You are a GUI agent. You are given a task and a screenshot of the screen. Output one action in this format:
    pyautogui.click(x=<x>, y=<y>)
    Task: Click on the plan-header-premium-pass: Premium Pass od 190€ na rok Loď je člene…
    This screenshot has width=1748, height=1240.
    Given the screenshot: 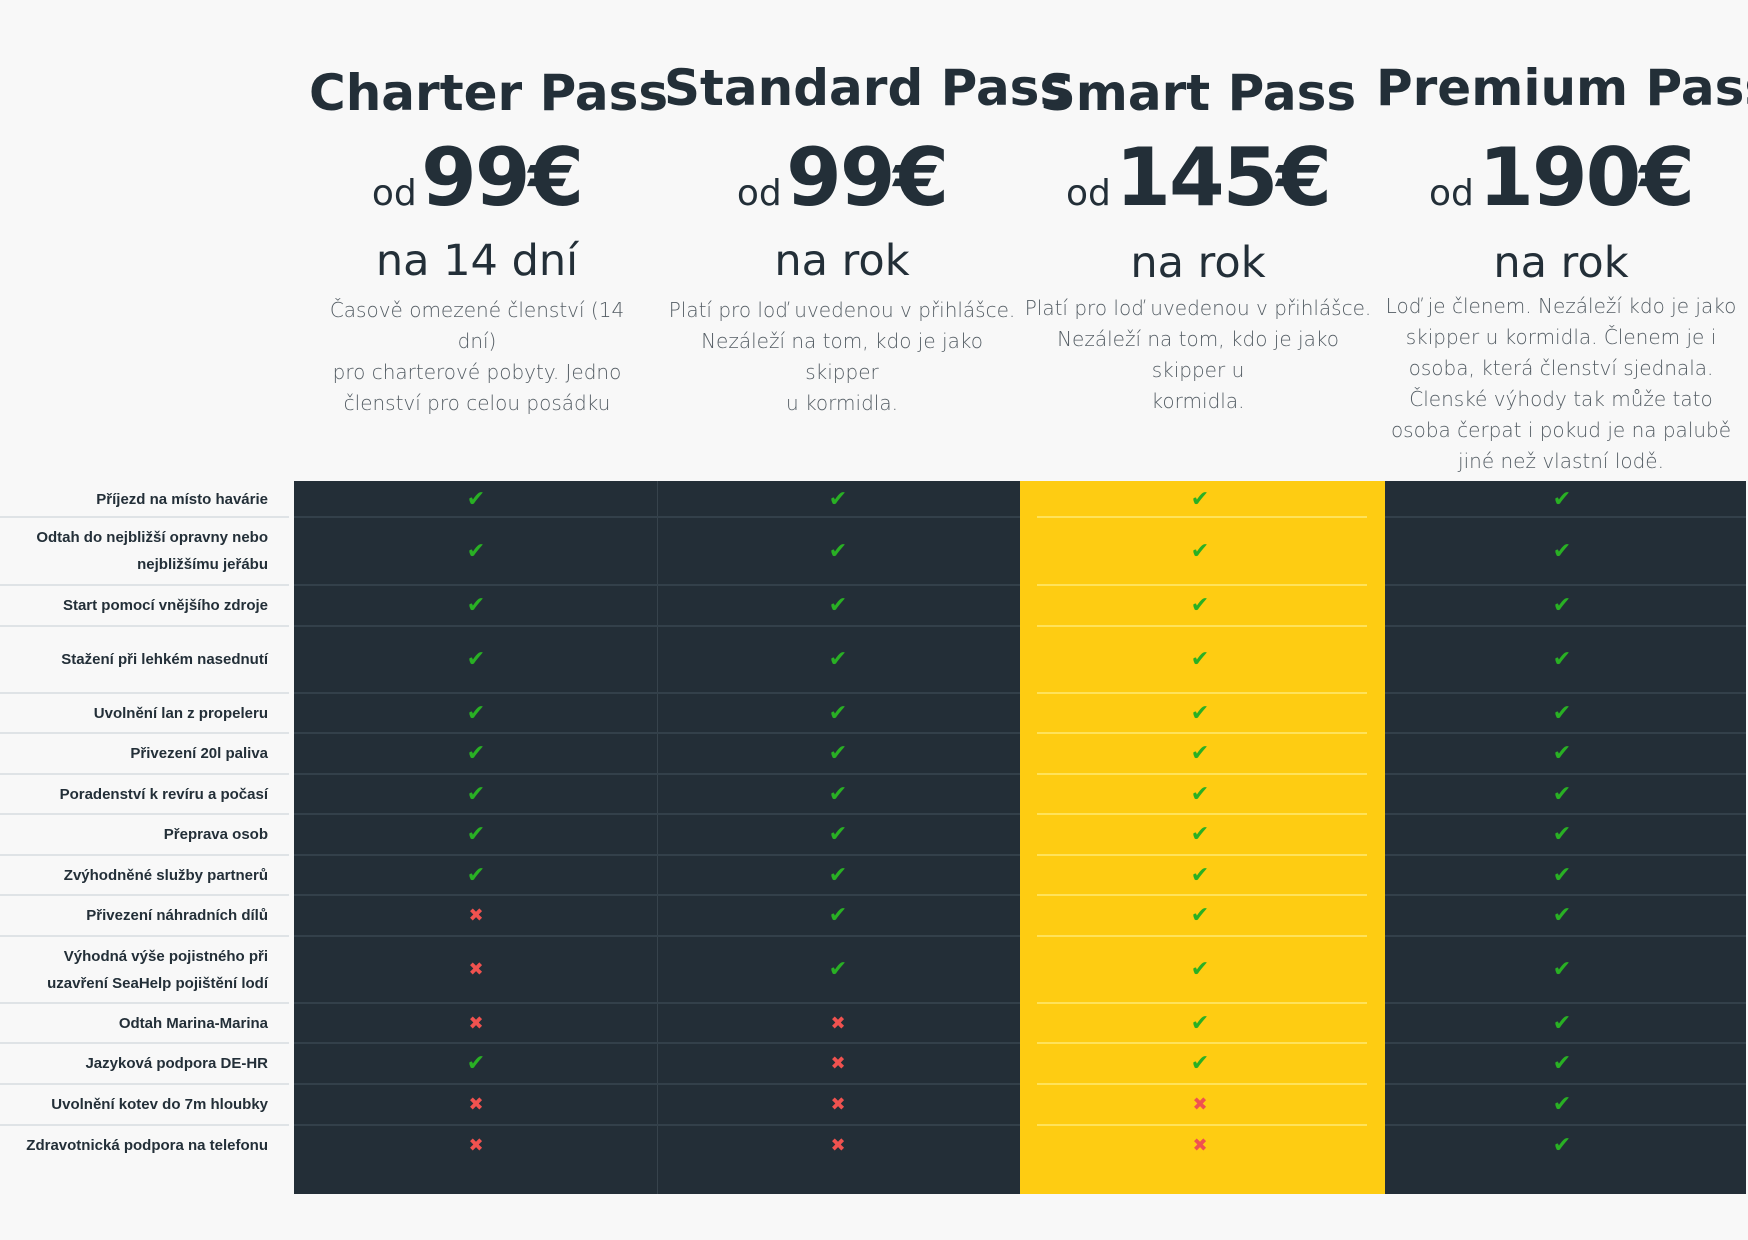 What is the action you would take?
    pyautogui.click(x=1562, y=238)
    